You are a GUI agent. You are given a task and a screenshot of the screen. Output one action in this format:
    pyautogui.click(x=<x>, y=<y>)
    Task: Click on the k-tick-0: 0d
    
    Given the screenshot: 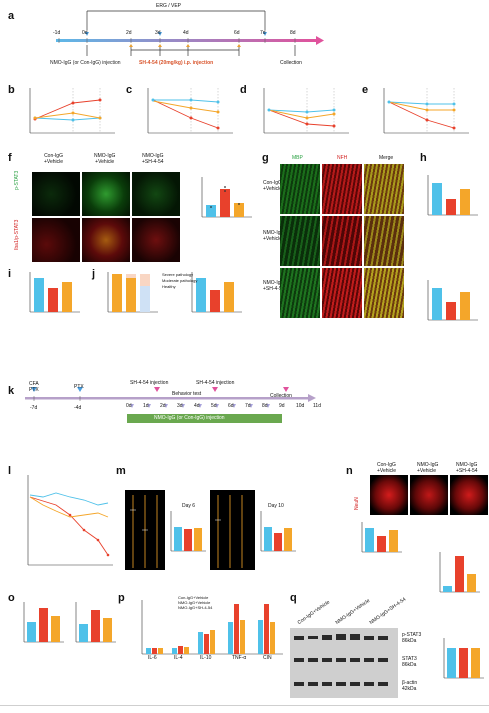 What is the action you would take?
    pyautogui.click(x=129, y=406)
    